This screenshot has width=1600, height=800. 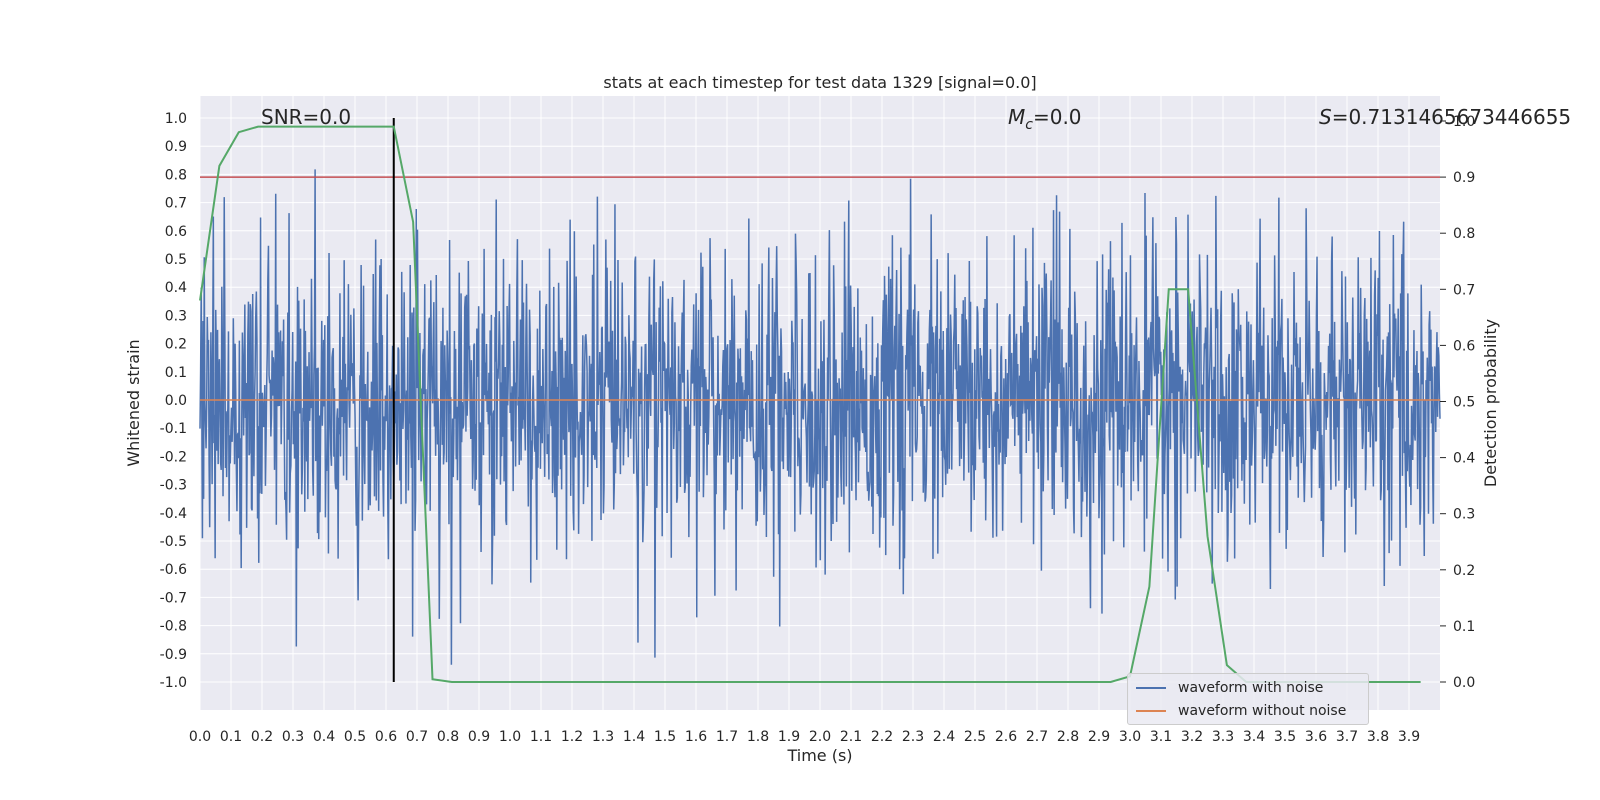 What do you see at coordinates (1464, 178) in the screenshot?
I see `y-right-tick-label: 0.9` at bounding box center [1464, 178].